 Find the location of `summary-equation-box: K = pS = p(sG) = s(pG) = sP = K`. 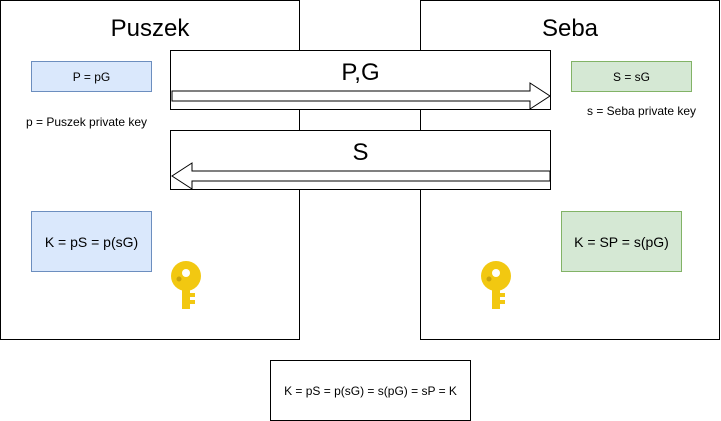

summary-equation-box: K = pS = p(sG) = s(pG) = sP = K is located at coordinates (370, 390).